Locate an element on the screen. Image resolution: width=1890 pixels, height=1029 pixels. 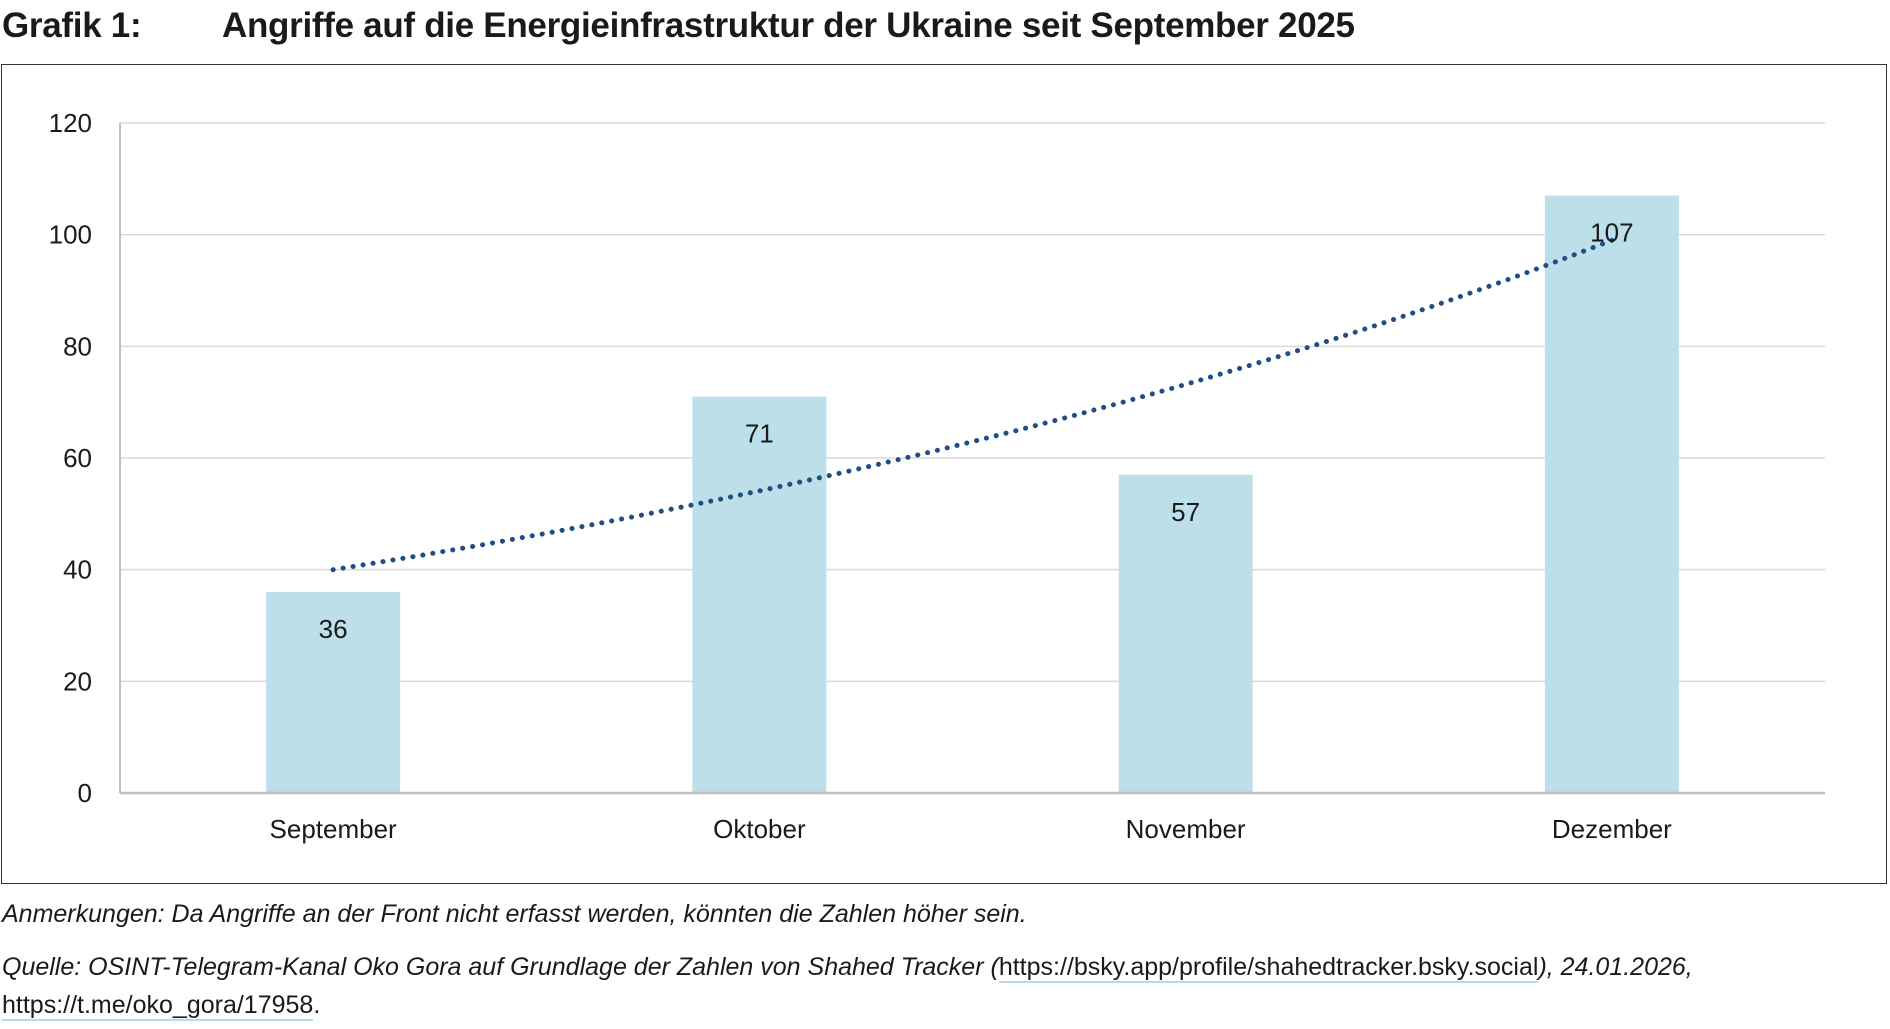
y-tick-label: 100 is located at coordinates (70, 235).